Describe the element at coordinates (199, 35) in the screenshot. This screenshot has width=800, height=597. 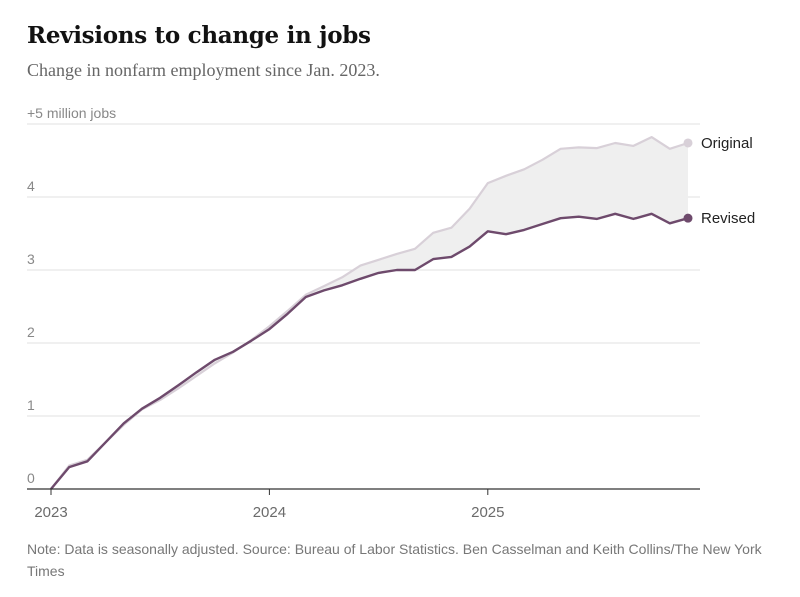
I see `chart-title: Revisions to change in jobs` at that location.